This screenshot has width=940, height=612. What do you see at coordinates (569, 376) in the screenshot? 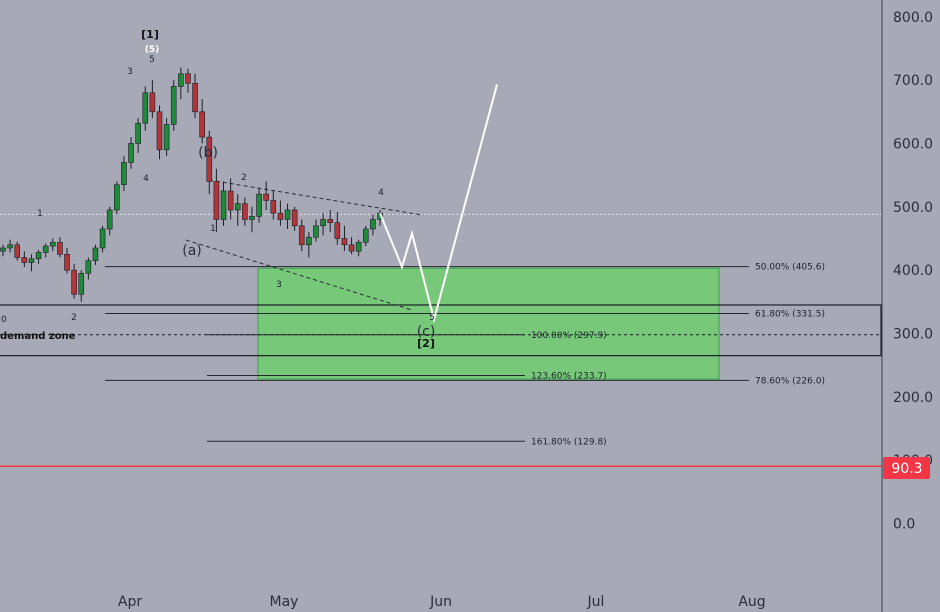
I see `fib-label: 123.60% (233.7)` at bounding box center [569, 376].